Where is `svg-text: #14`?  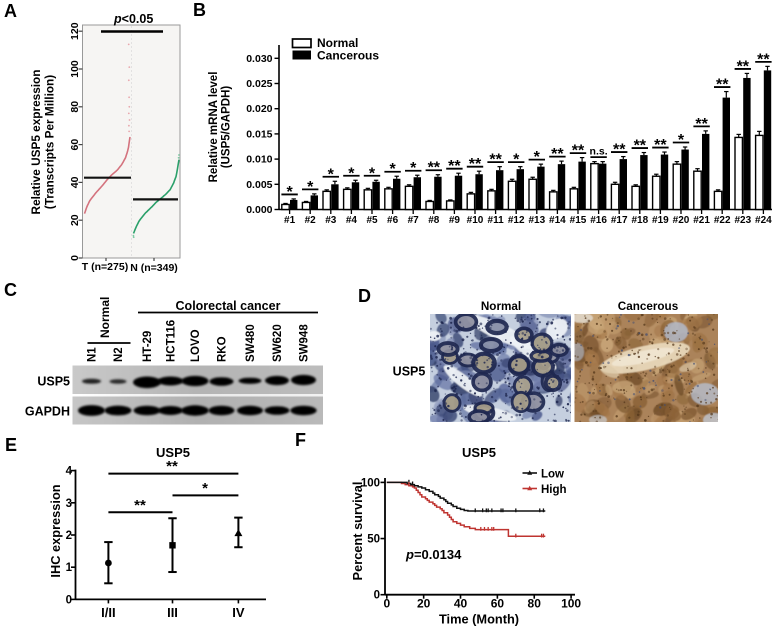 svg-text: #14 is located at coordinates (557, 220).